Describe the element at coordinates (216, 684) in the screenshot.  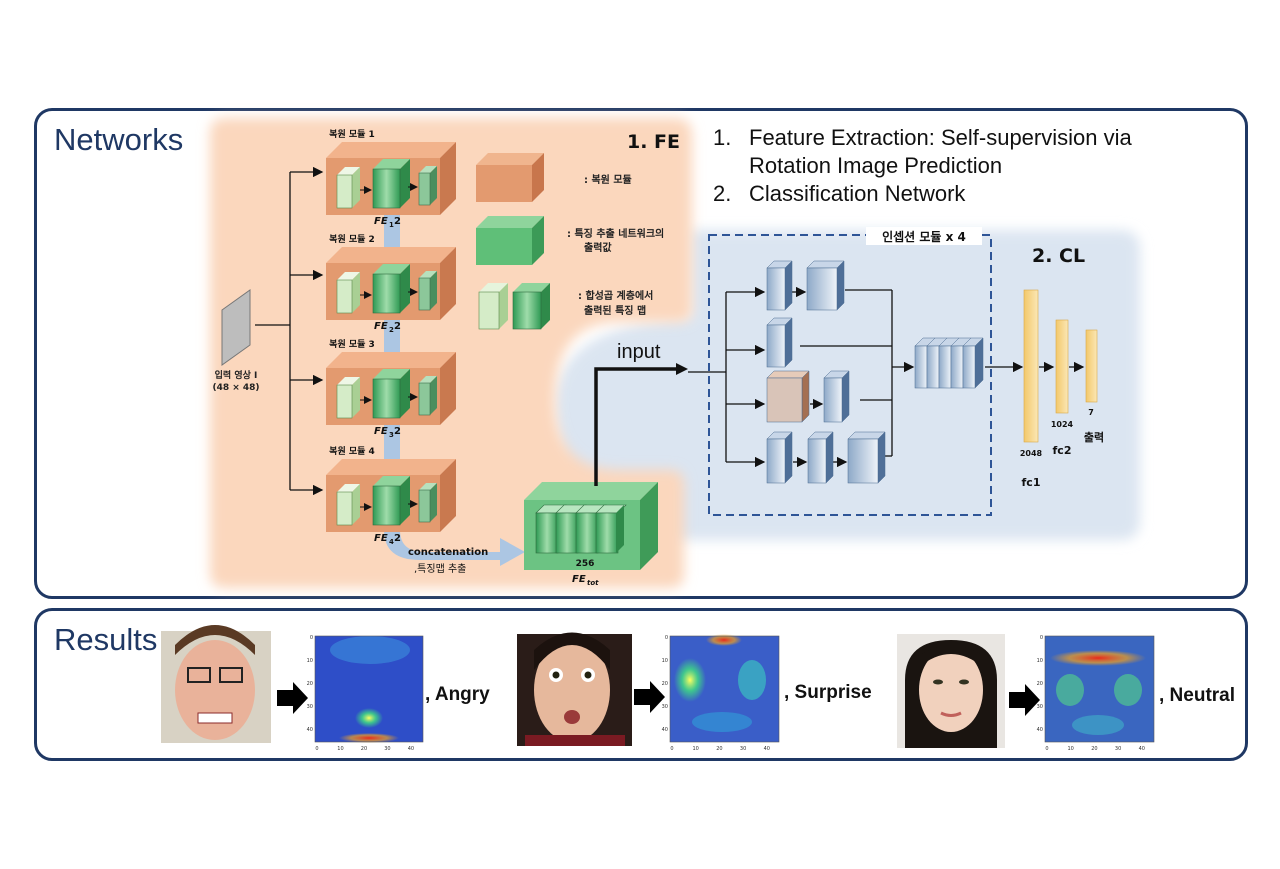
I see `angry-face` at that location.